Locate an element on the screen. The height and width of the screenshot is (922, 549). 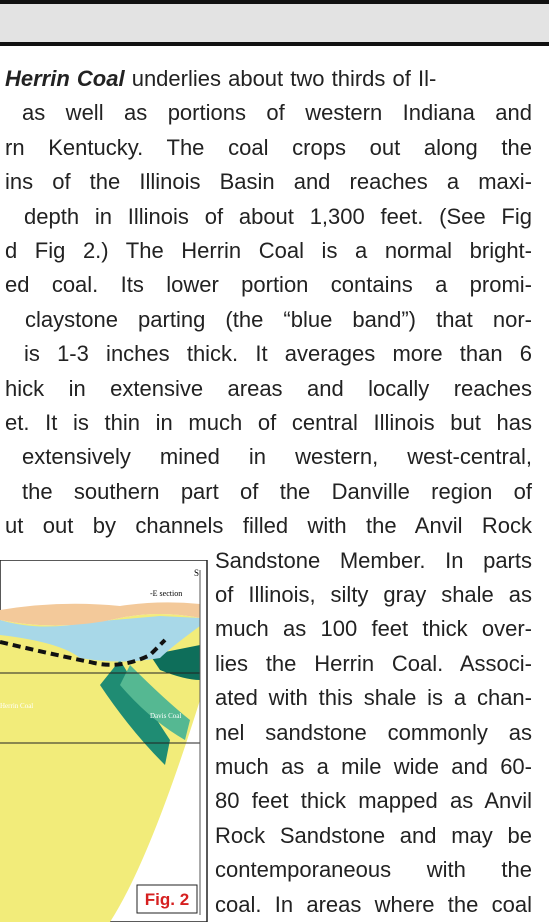
line-text: nel sandstone commonly as is located at coordinates (373, 732).